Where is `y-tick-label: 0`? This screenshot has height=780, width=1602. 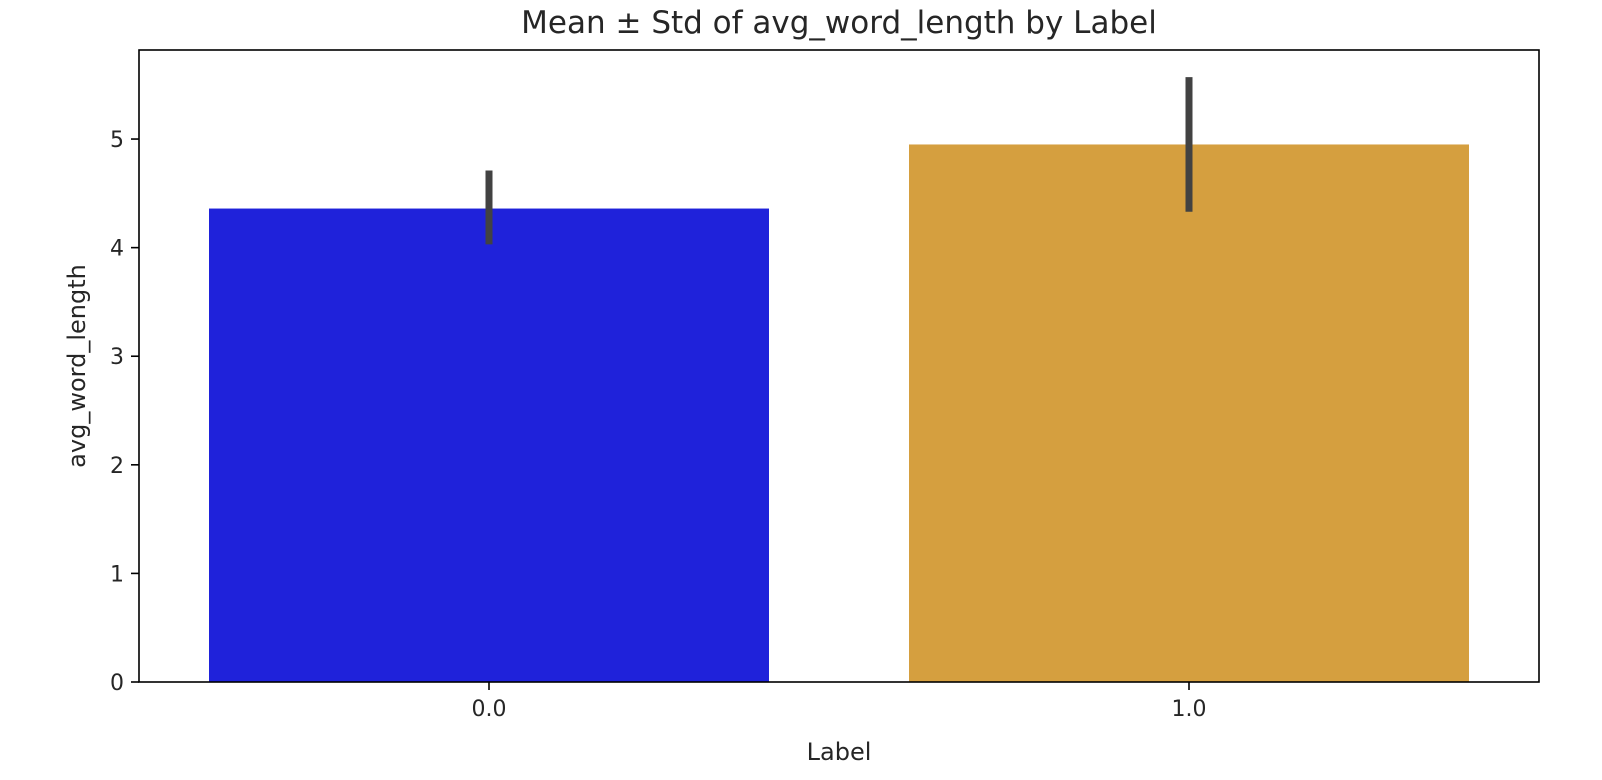
y-tick-label: 0 is located at coordinates (117, 683).